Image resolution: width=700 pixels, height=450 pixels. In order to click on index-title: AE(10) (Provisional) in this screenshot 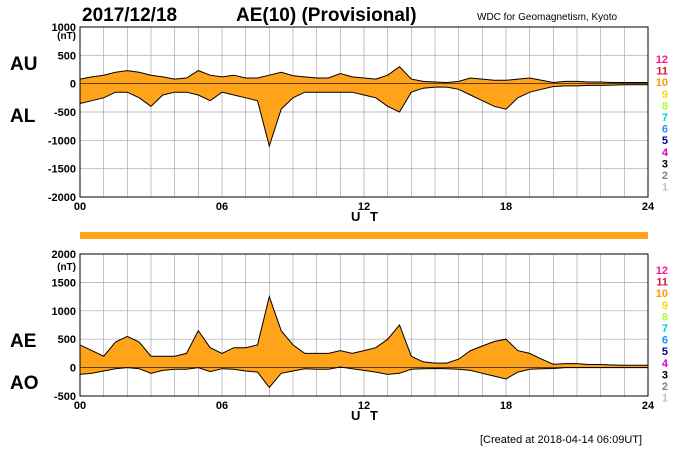, I will do `click(326, 15)`.